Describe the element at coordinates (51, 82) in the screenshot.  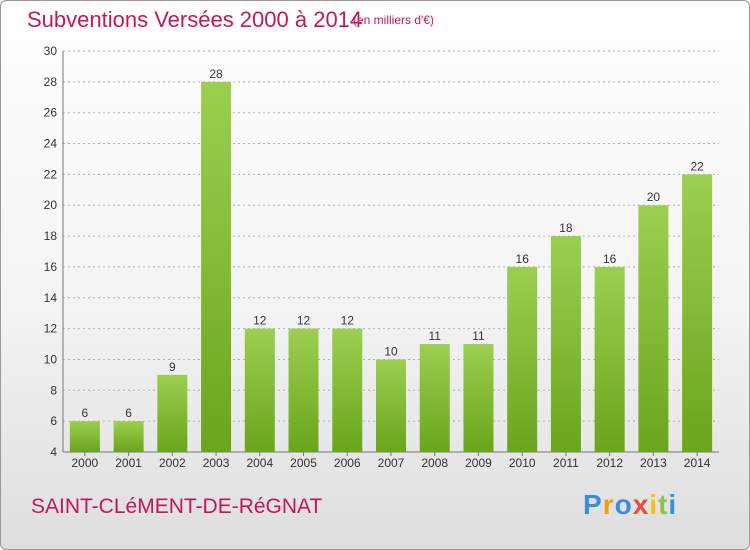
I see `y-tick-label: 28` at that location.